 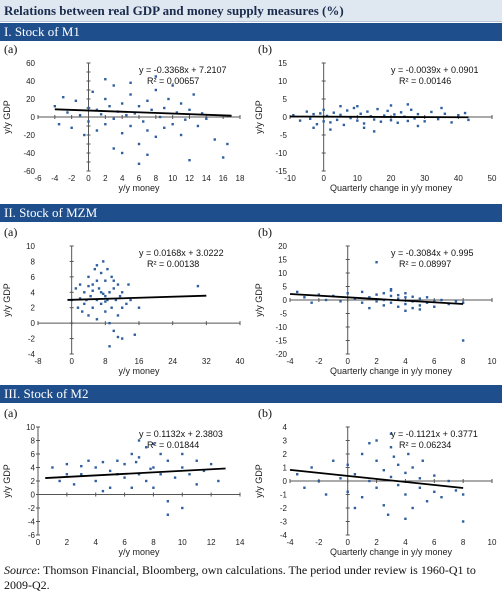 What do you see at coordinates (282, 81) in the screenshot?
I see `y-tick-label: 10` at bounding box center [282, 81].